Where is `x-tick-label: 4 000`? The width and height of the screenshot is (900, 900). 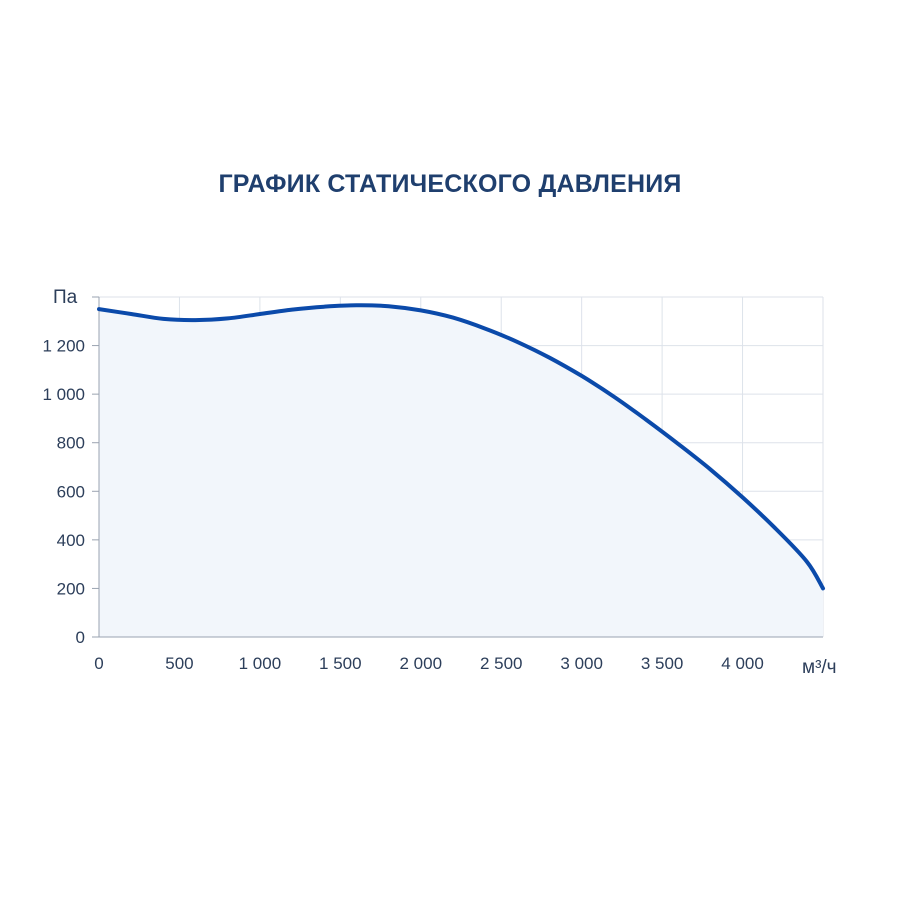
x-tick-label: 4 000 is located at coordinates (742, 663).